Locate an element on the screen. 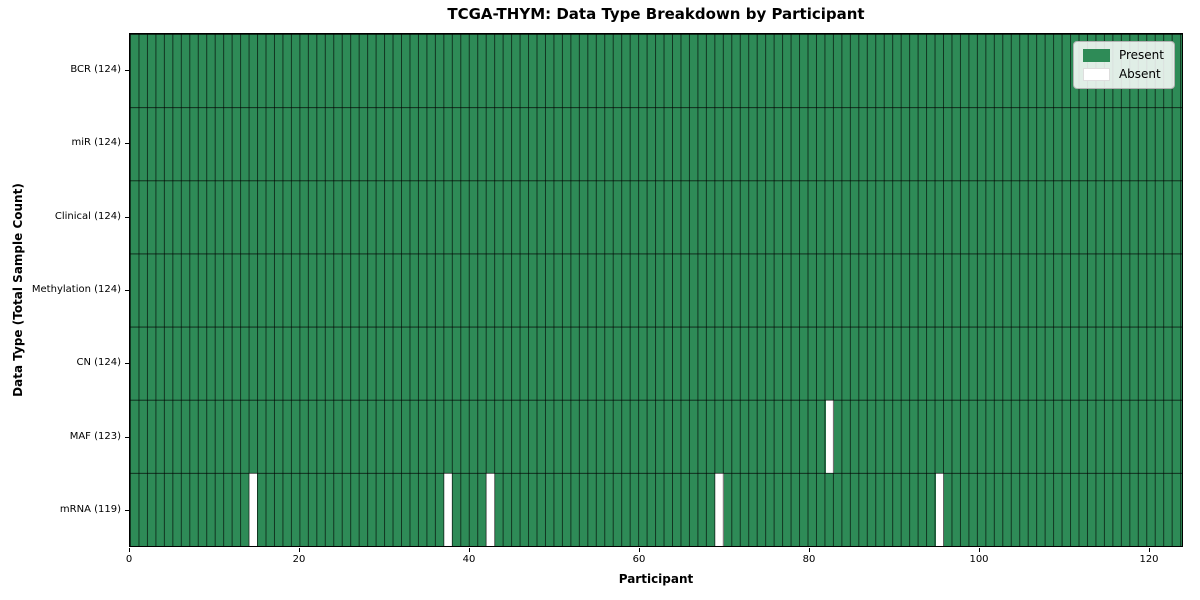 The image size is (1200, 600). x-axis-label: Participant is located at coordinates (656, 579).